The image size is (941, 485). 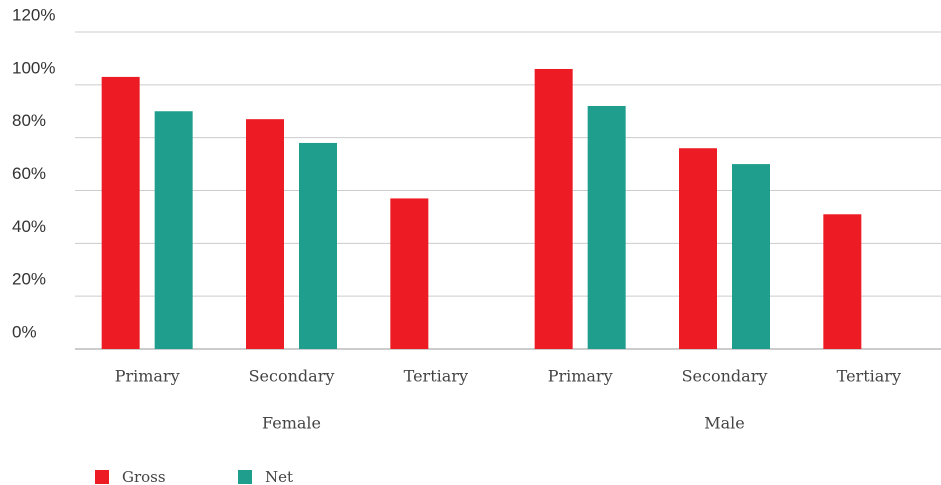 I want to click on legend-label: Net, so click(x=279, y=476).